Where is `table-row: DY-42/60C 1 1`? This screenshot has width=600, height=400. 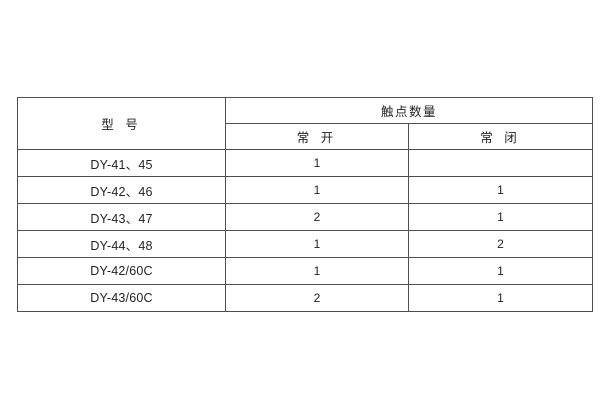
table-row: DY-42/60C 1 1 is located at coordinates (305, 271).